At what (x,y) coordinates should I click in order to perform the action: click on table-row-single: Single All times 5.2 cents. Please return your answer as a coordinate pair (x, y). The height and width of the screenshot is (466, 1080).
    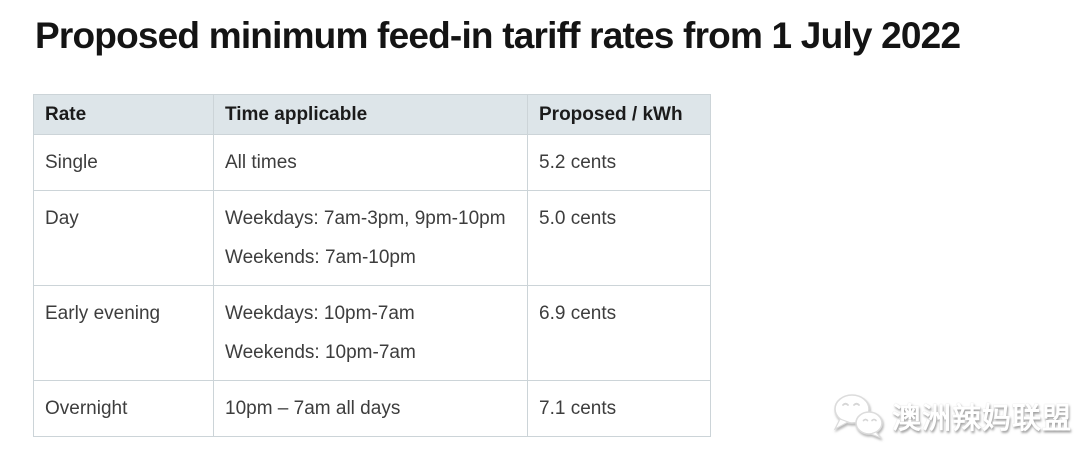
    Looking at the image, I should click on (372, 162).